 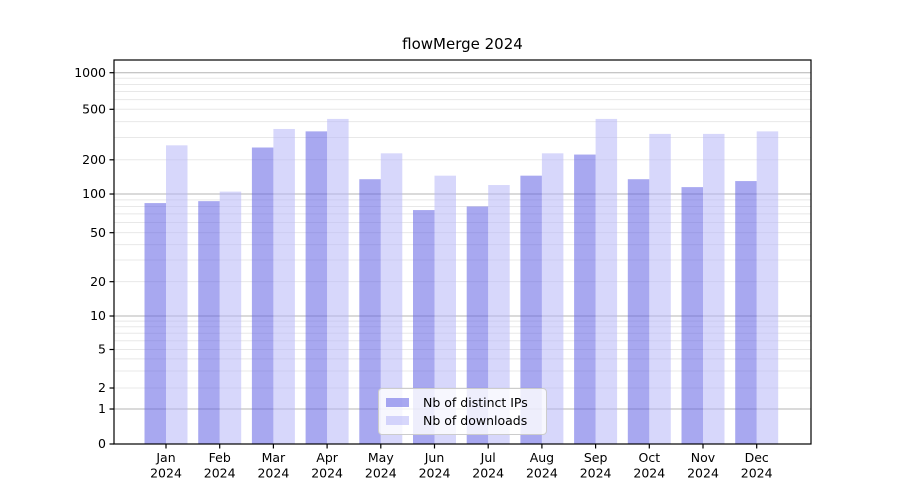 What do you see at coordinates (155, 323) in the screenshot?
I see `bar-jan-distinct-ips` at bounding box center [155, 323].